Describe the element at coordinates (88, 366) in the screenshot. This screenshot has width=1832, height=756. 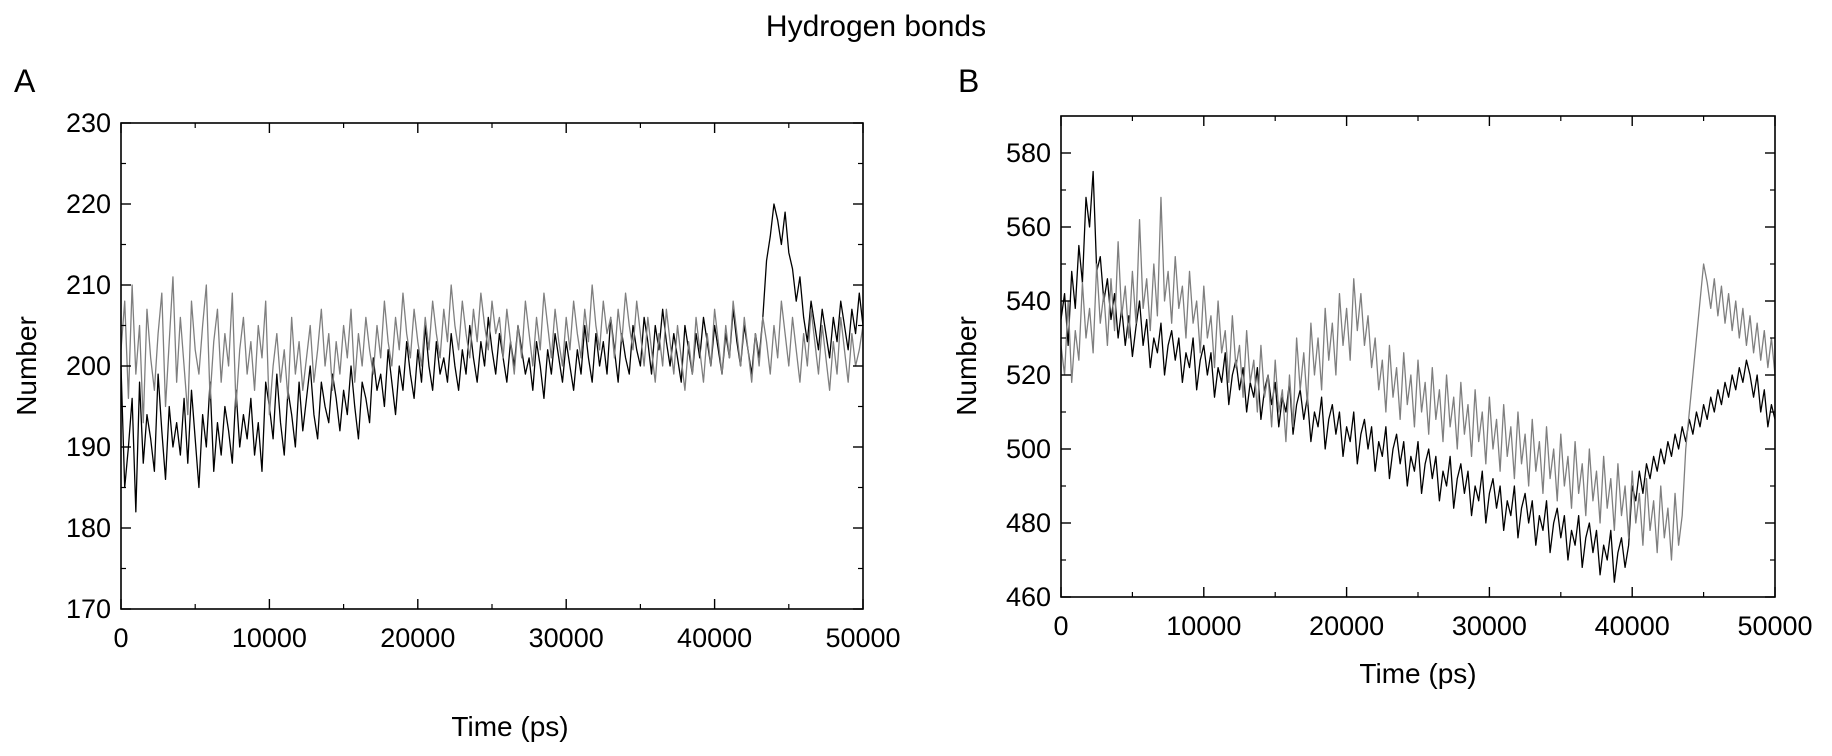
I see `panel-a-y-tick-label: 200` at that location.